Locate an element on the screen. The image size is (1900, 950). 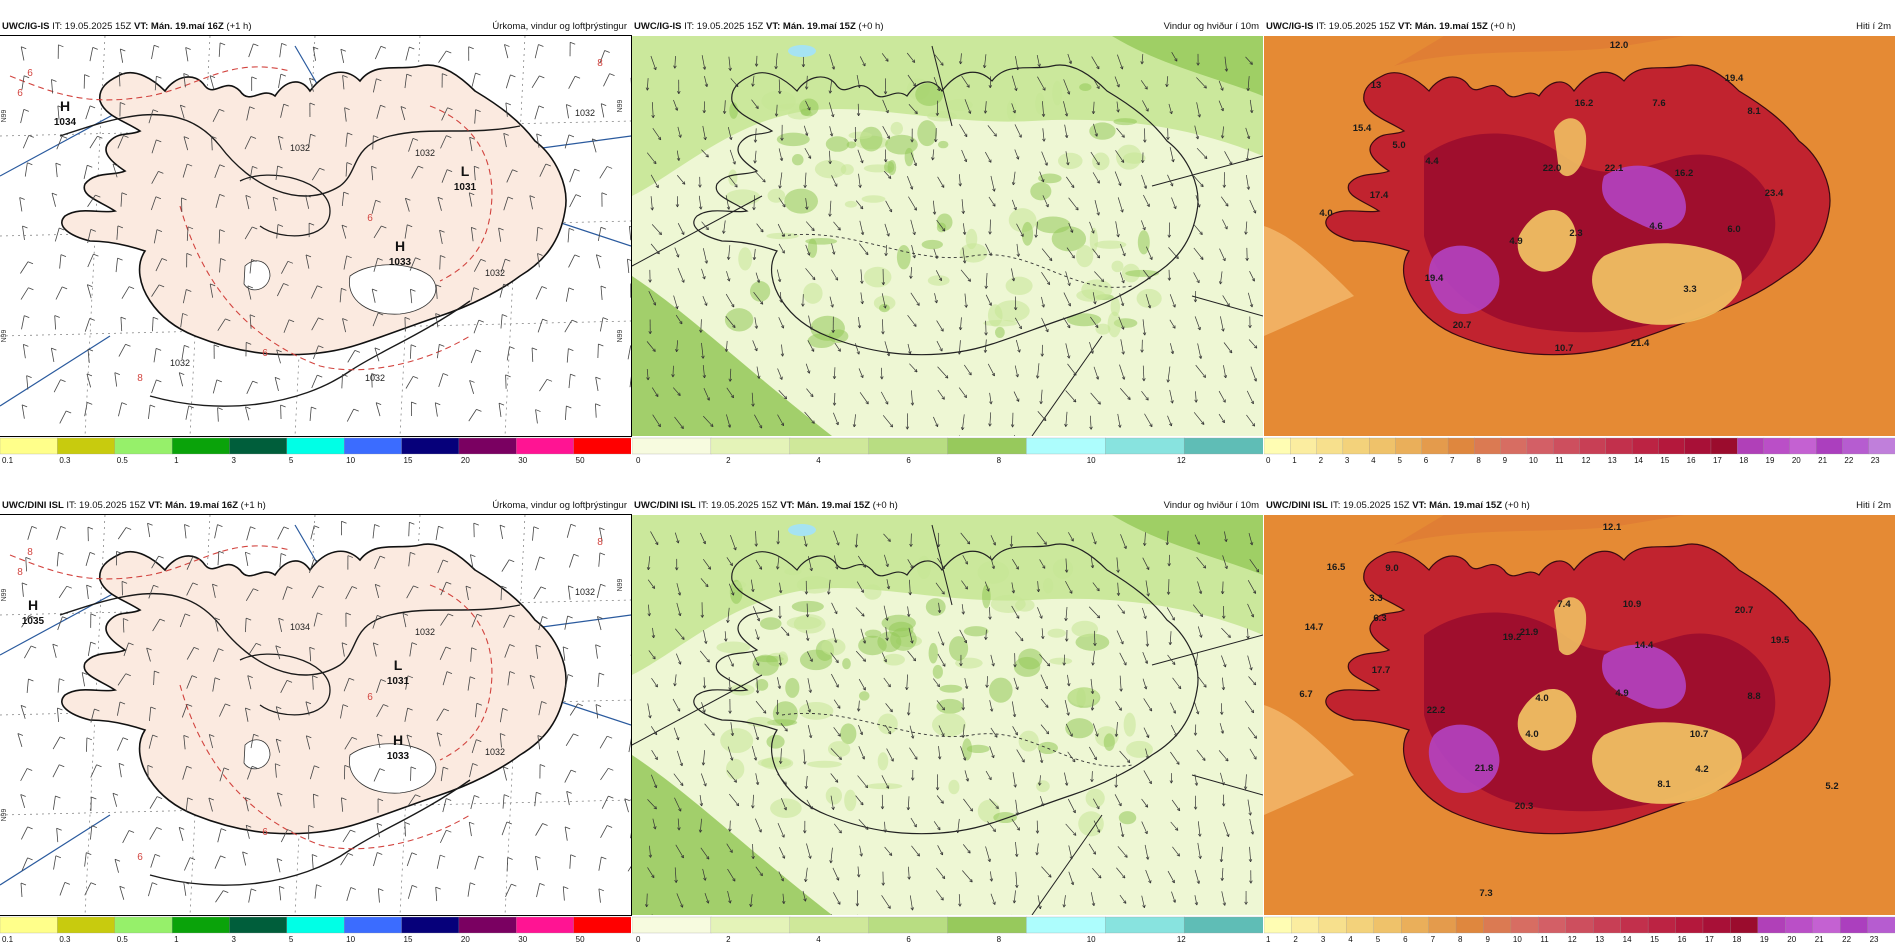
panel-title: Vindur og hviður í 10m is located at coordinates (1211, 505).